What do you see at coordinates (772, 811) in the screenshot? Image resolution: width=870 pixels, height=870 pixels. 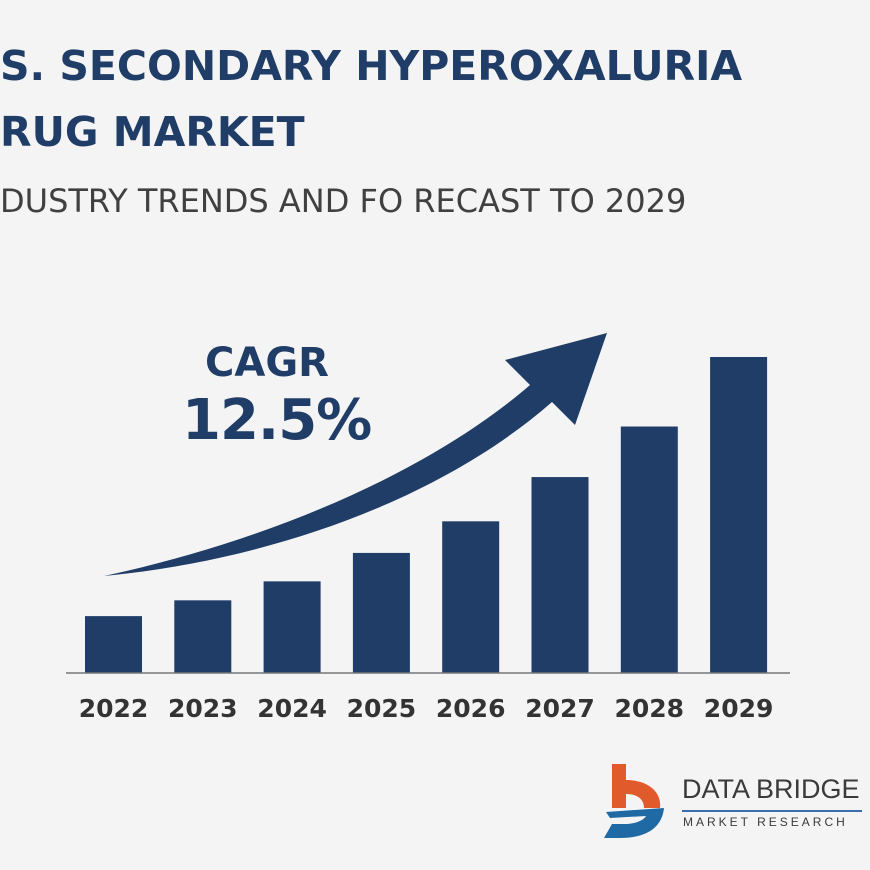 I see `logo-divider` at bounding box center [772, 811].